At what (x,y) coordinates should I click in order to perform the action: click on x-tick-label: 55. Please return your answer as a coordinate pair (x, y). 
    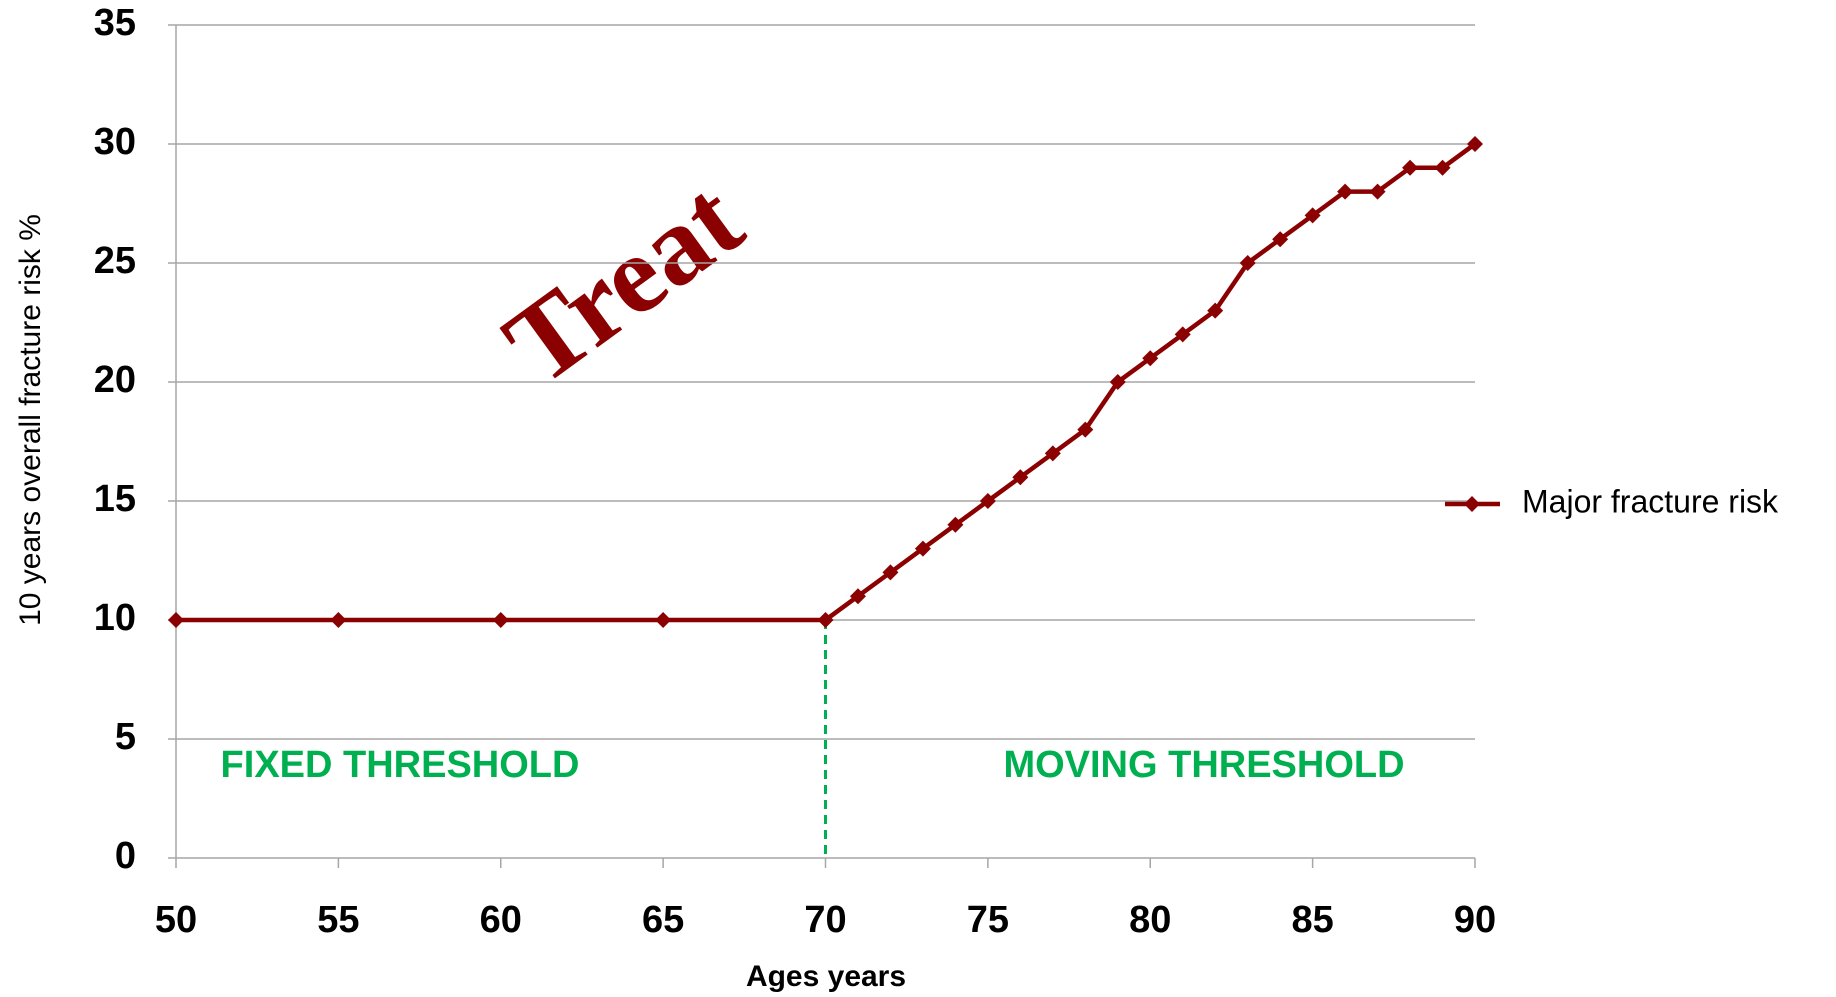
    Looking at the image, I should click on (338, 920).